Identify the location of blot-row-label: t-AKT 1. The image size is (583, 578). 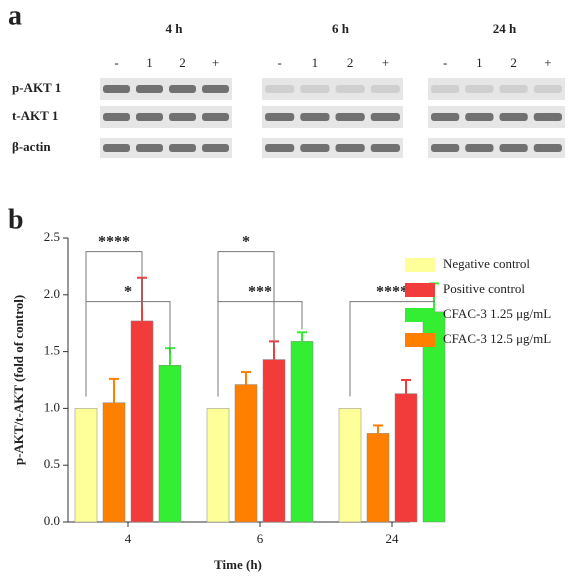
(35, 115).